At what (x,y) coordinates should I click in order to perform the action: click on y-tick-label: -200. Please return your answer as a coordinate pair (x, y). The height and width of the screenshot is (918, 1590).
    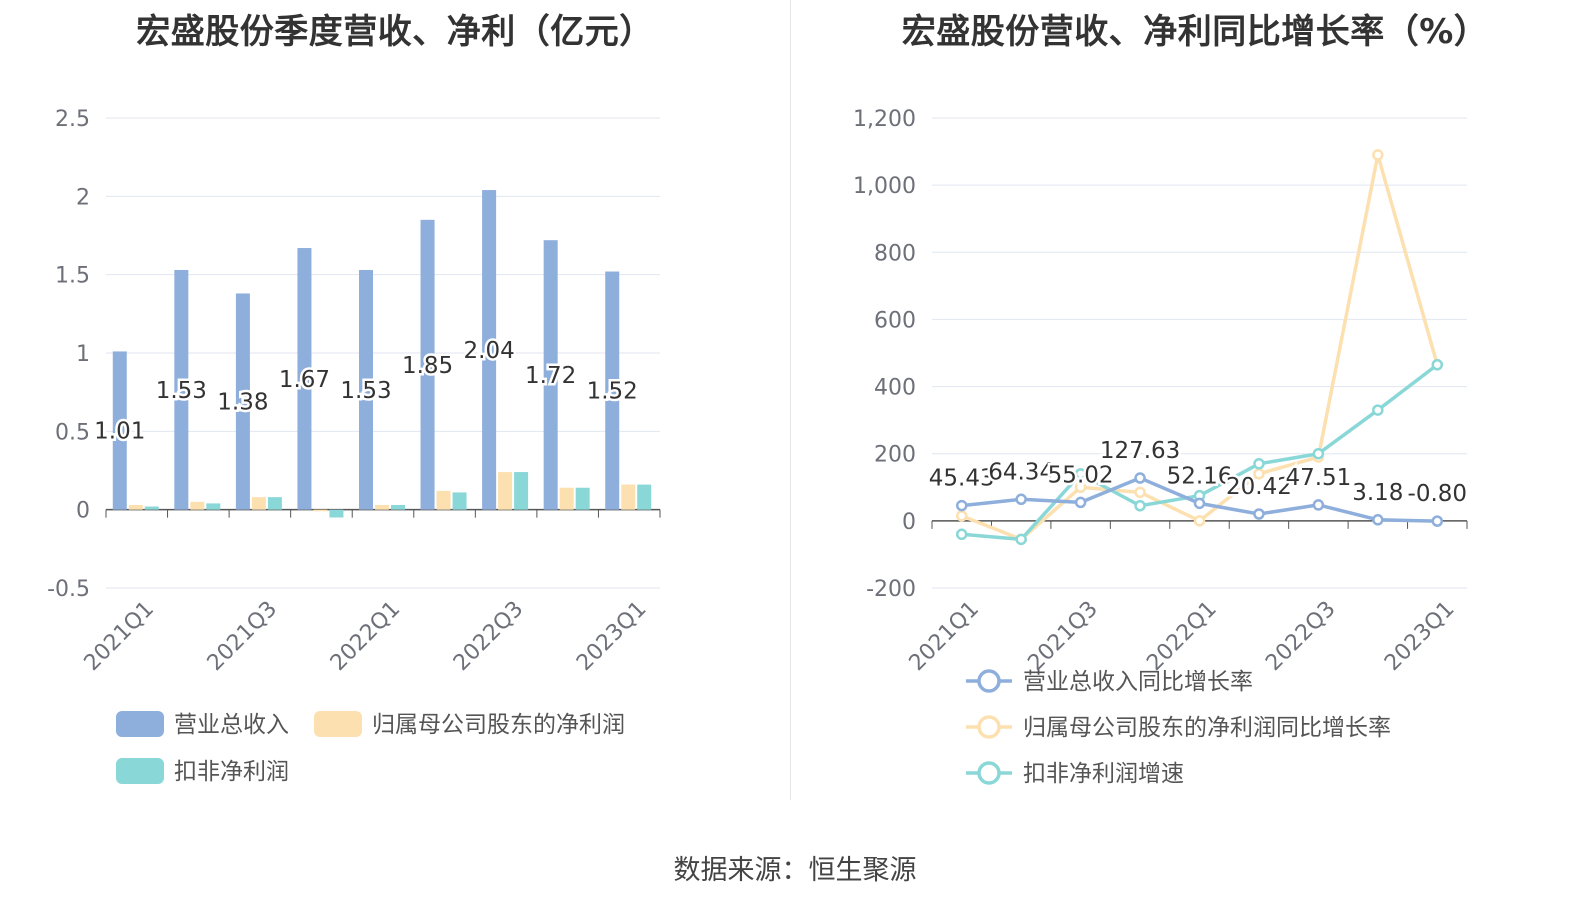
    Looking at the image, I should click on (891, 589).